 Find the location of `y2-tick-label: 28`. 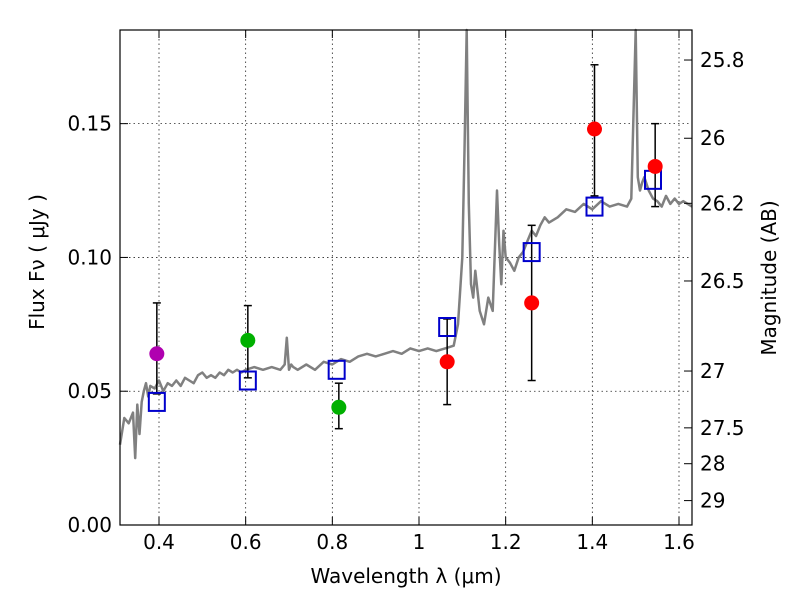

y2-tick-label: 28 is located at coordinates (712, 464).